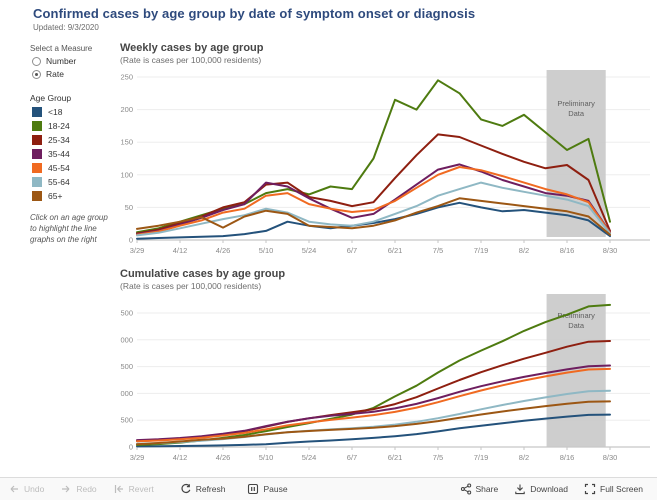 The height and width of the screenshot is (500, 657). What do you see at coordinates (352, 457) in the screenshot?
I see `x-tick-label: 6/7` at bounding box center [352, 457].